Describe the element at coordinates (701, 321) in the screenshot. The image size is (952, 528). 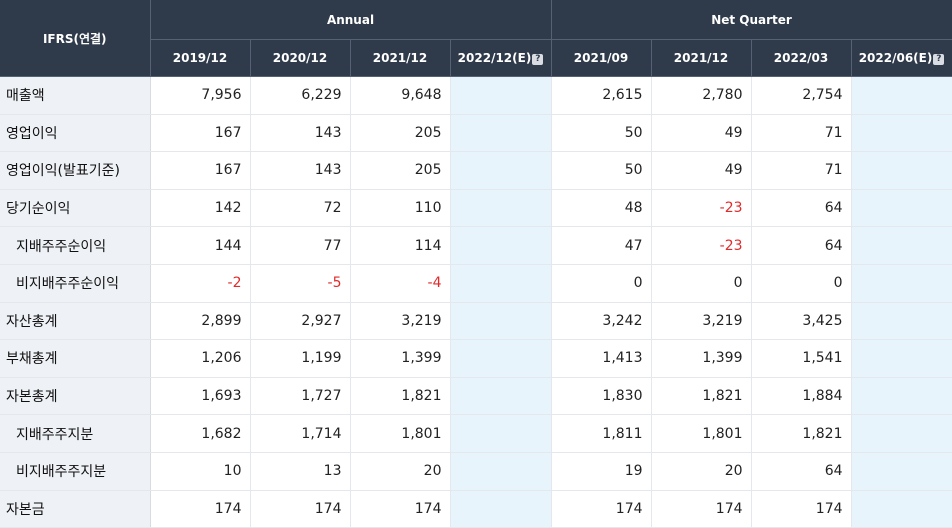
I see `value-cell: 3,219` at that location.